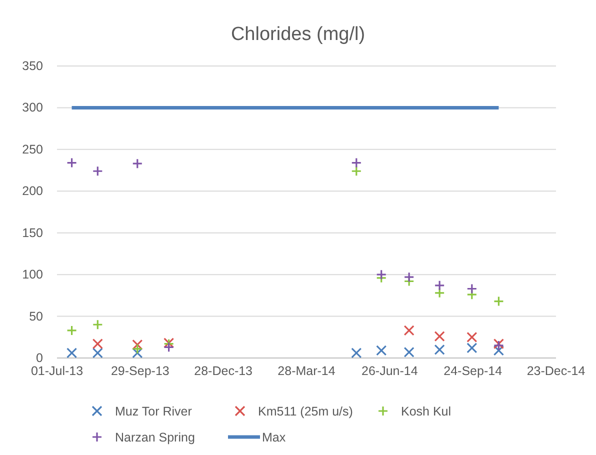 This screenshot has height=455, width=596. What do you see at coordinates (140, 371) in the screenshot?
I see `x-tick-label: 29-Sep-13` at bounding box center [140, 371].